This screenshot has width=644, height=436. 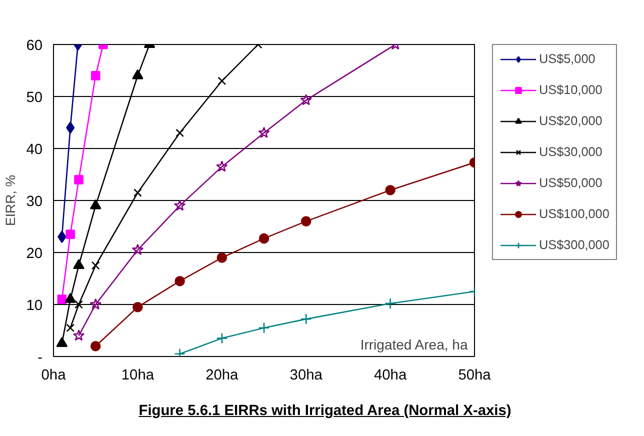 What do you see at coordinates (574, 214) in the screenshot?
I see `legend-label: US$100,000` at bounding box center [574, 214].